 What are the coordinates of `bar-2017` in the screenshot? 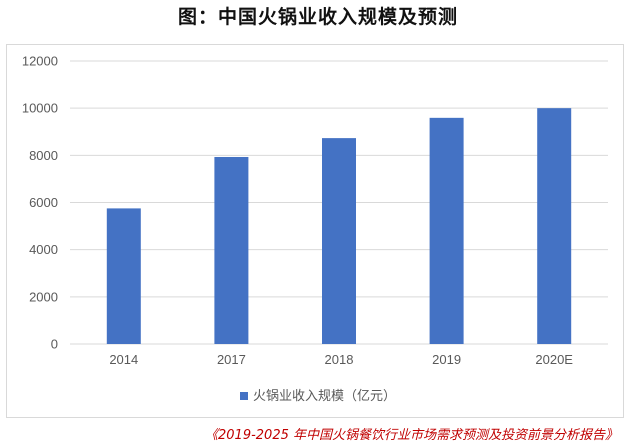 It's located at (231, 250).